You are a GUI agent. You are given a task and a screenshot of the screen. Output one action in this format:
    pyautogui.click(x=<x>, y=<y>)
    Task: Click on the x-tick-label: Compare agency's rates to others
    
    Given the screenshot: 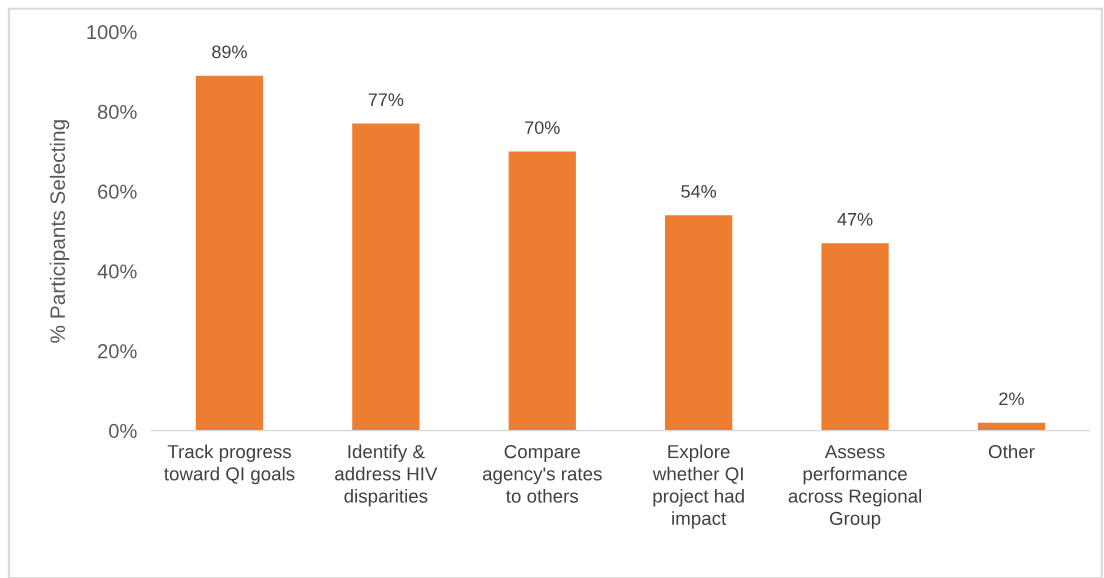 What is the action you would take?
    pyautogui.click(x=542, y=473)
    